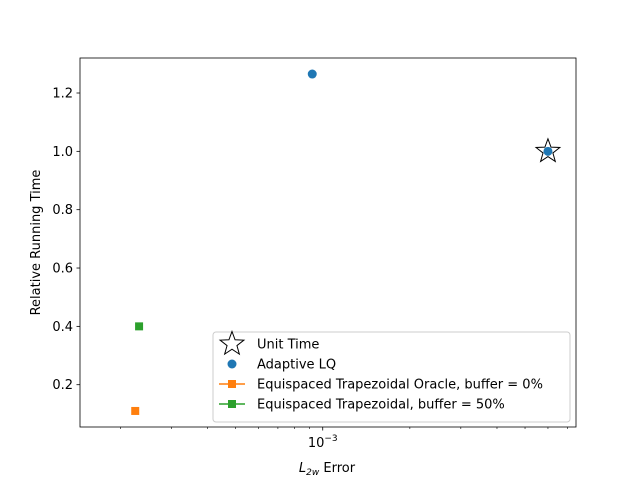  Describe the element at coordinates (62, 269) in the screenshot. I see `y-tick-label: 0.6` at that location.